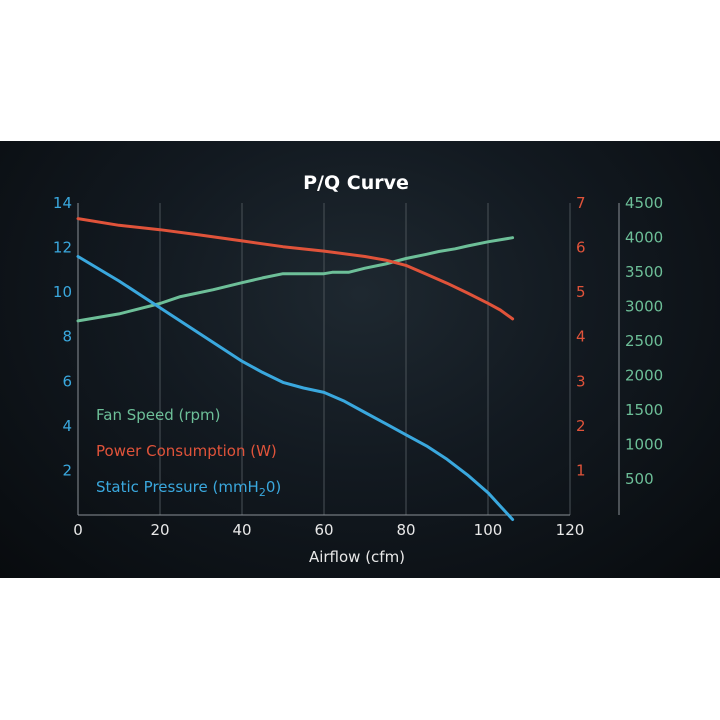 This screenshot has width=720, height=720. What do you see at coordinates (356, 183) in the screenshot?
I see `chart-title: P/Q Curve` at bounding box center [356, 183].